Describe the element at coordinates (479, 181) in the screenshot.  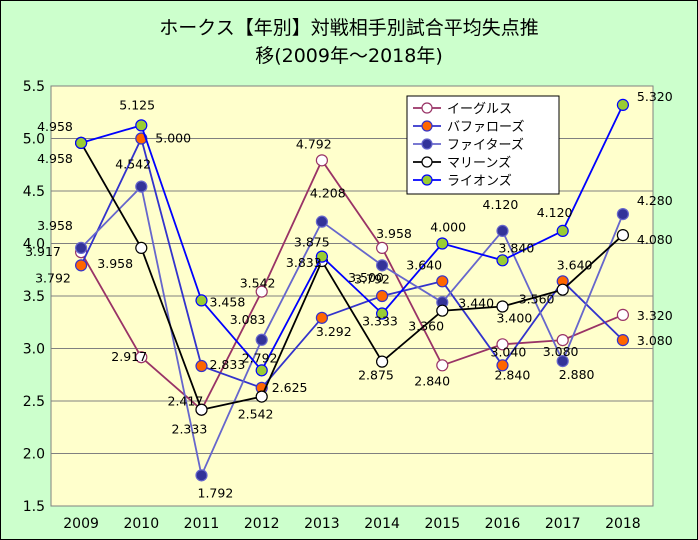
I see `legend-label: ライオンズ` at that location.